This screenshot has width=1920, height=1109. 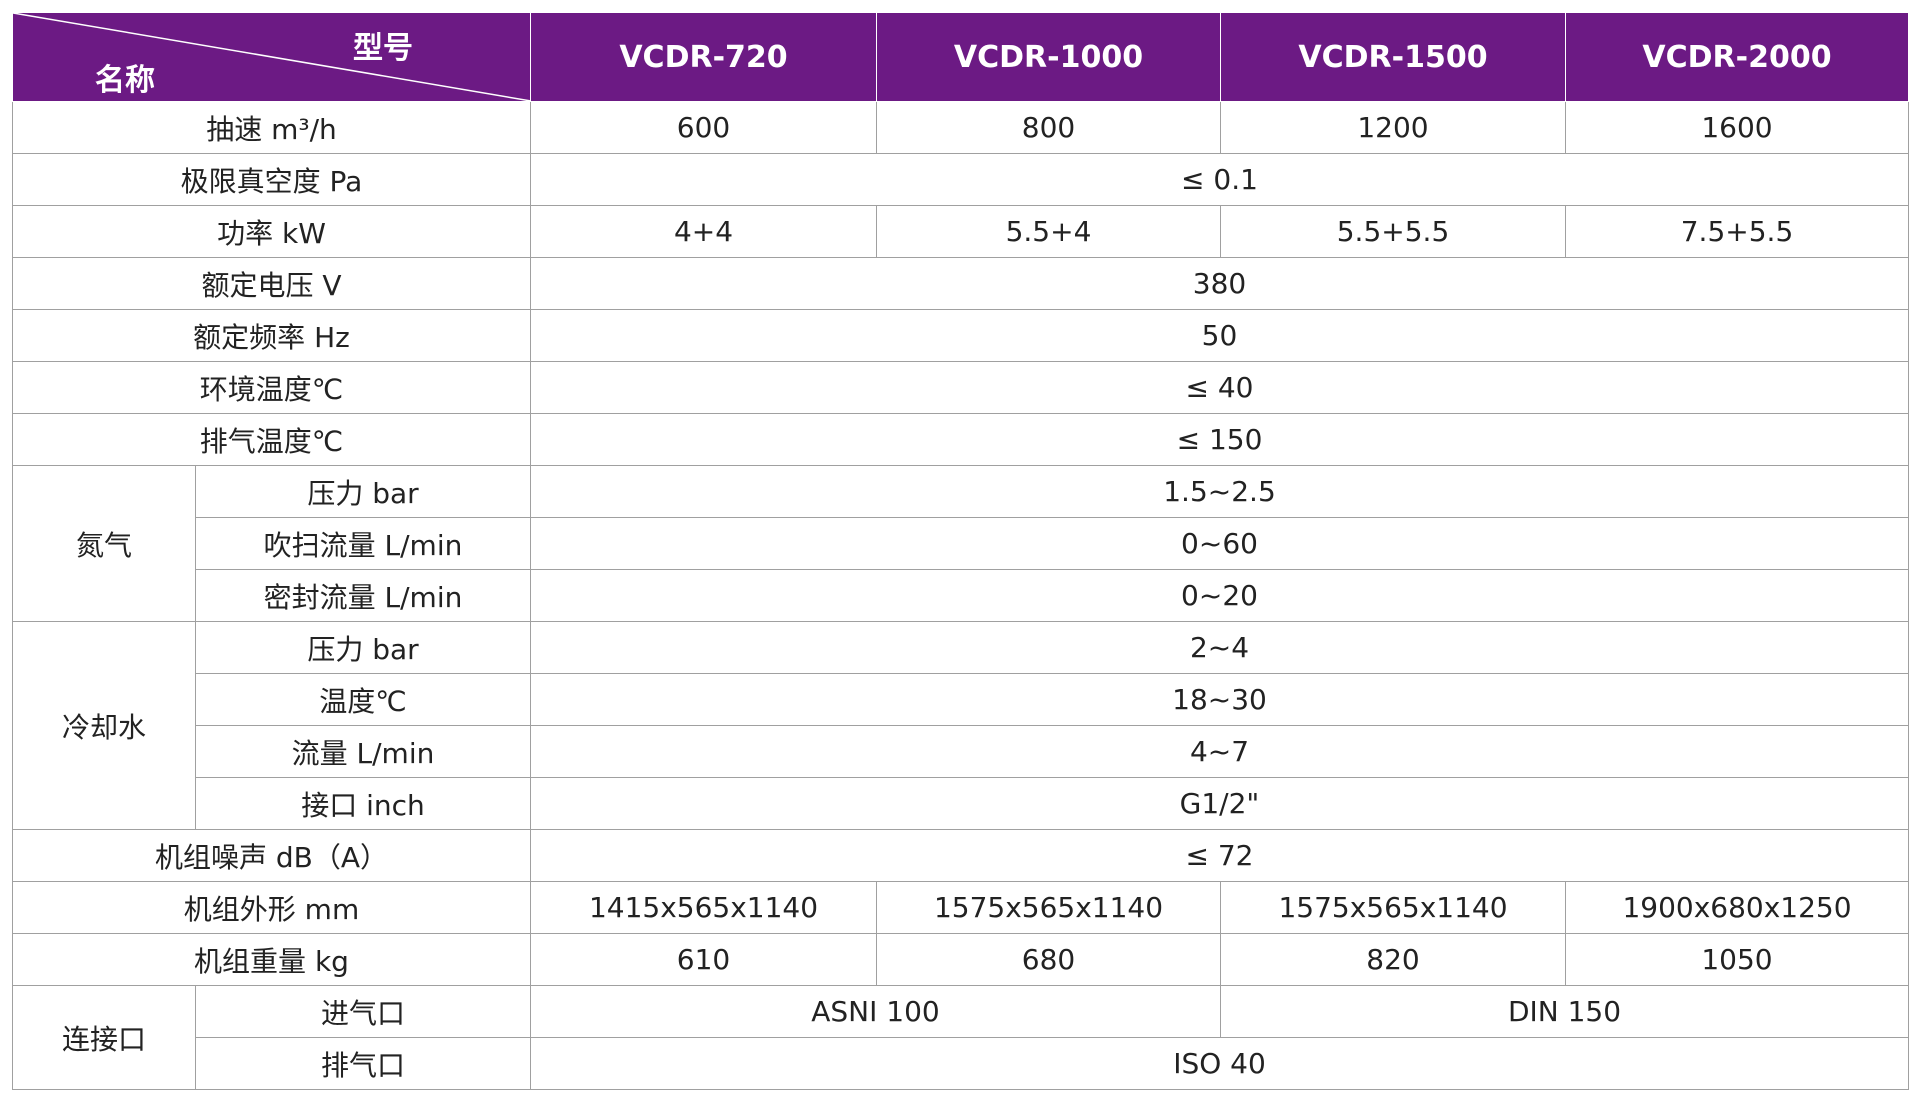 What do you see at coordinates (271, 179) in the screenshot?
I see `row-label: 极限真空度 Pa` at bounding box center [271, 179].